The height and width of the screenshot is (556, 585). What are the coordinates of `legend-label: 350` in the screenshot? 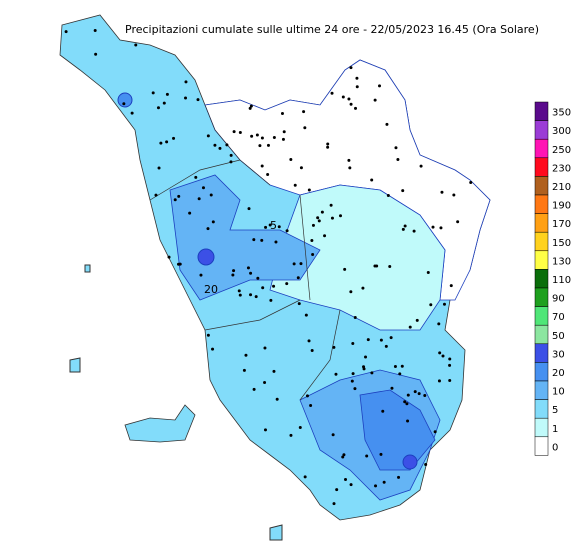 It's located at (561, 113).